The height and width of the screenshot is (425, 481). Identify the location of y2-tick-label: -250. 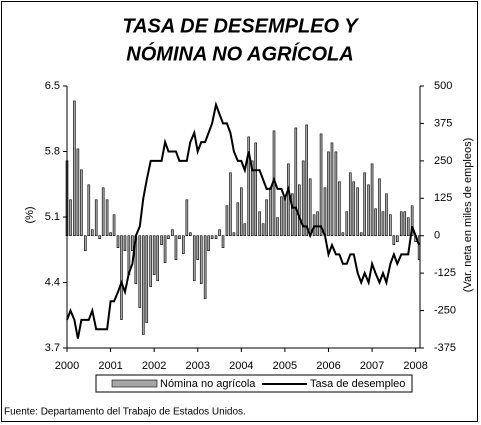
(445, 310).